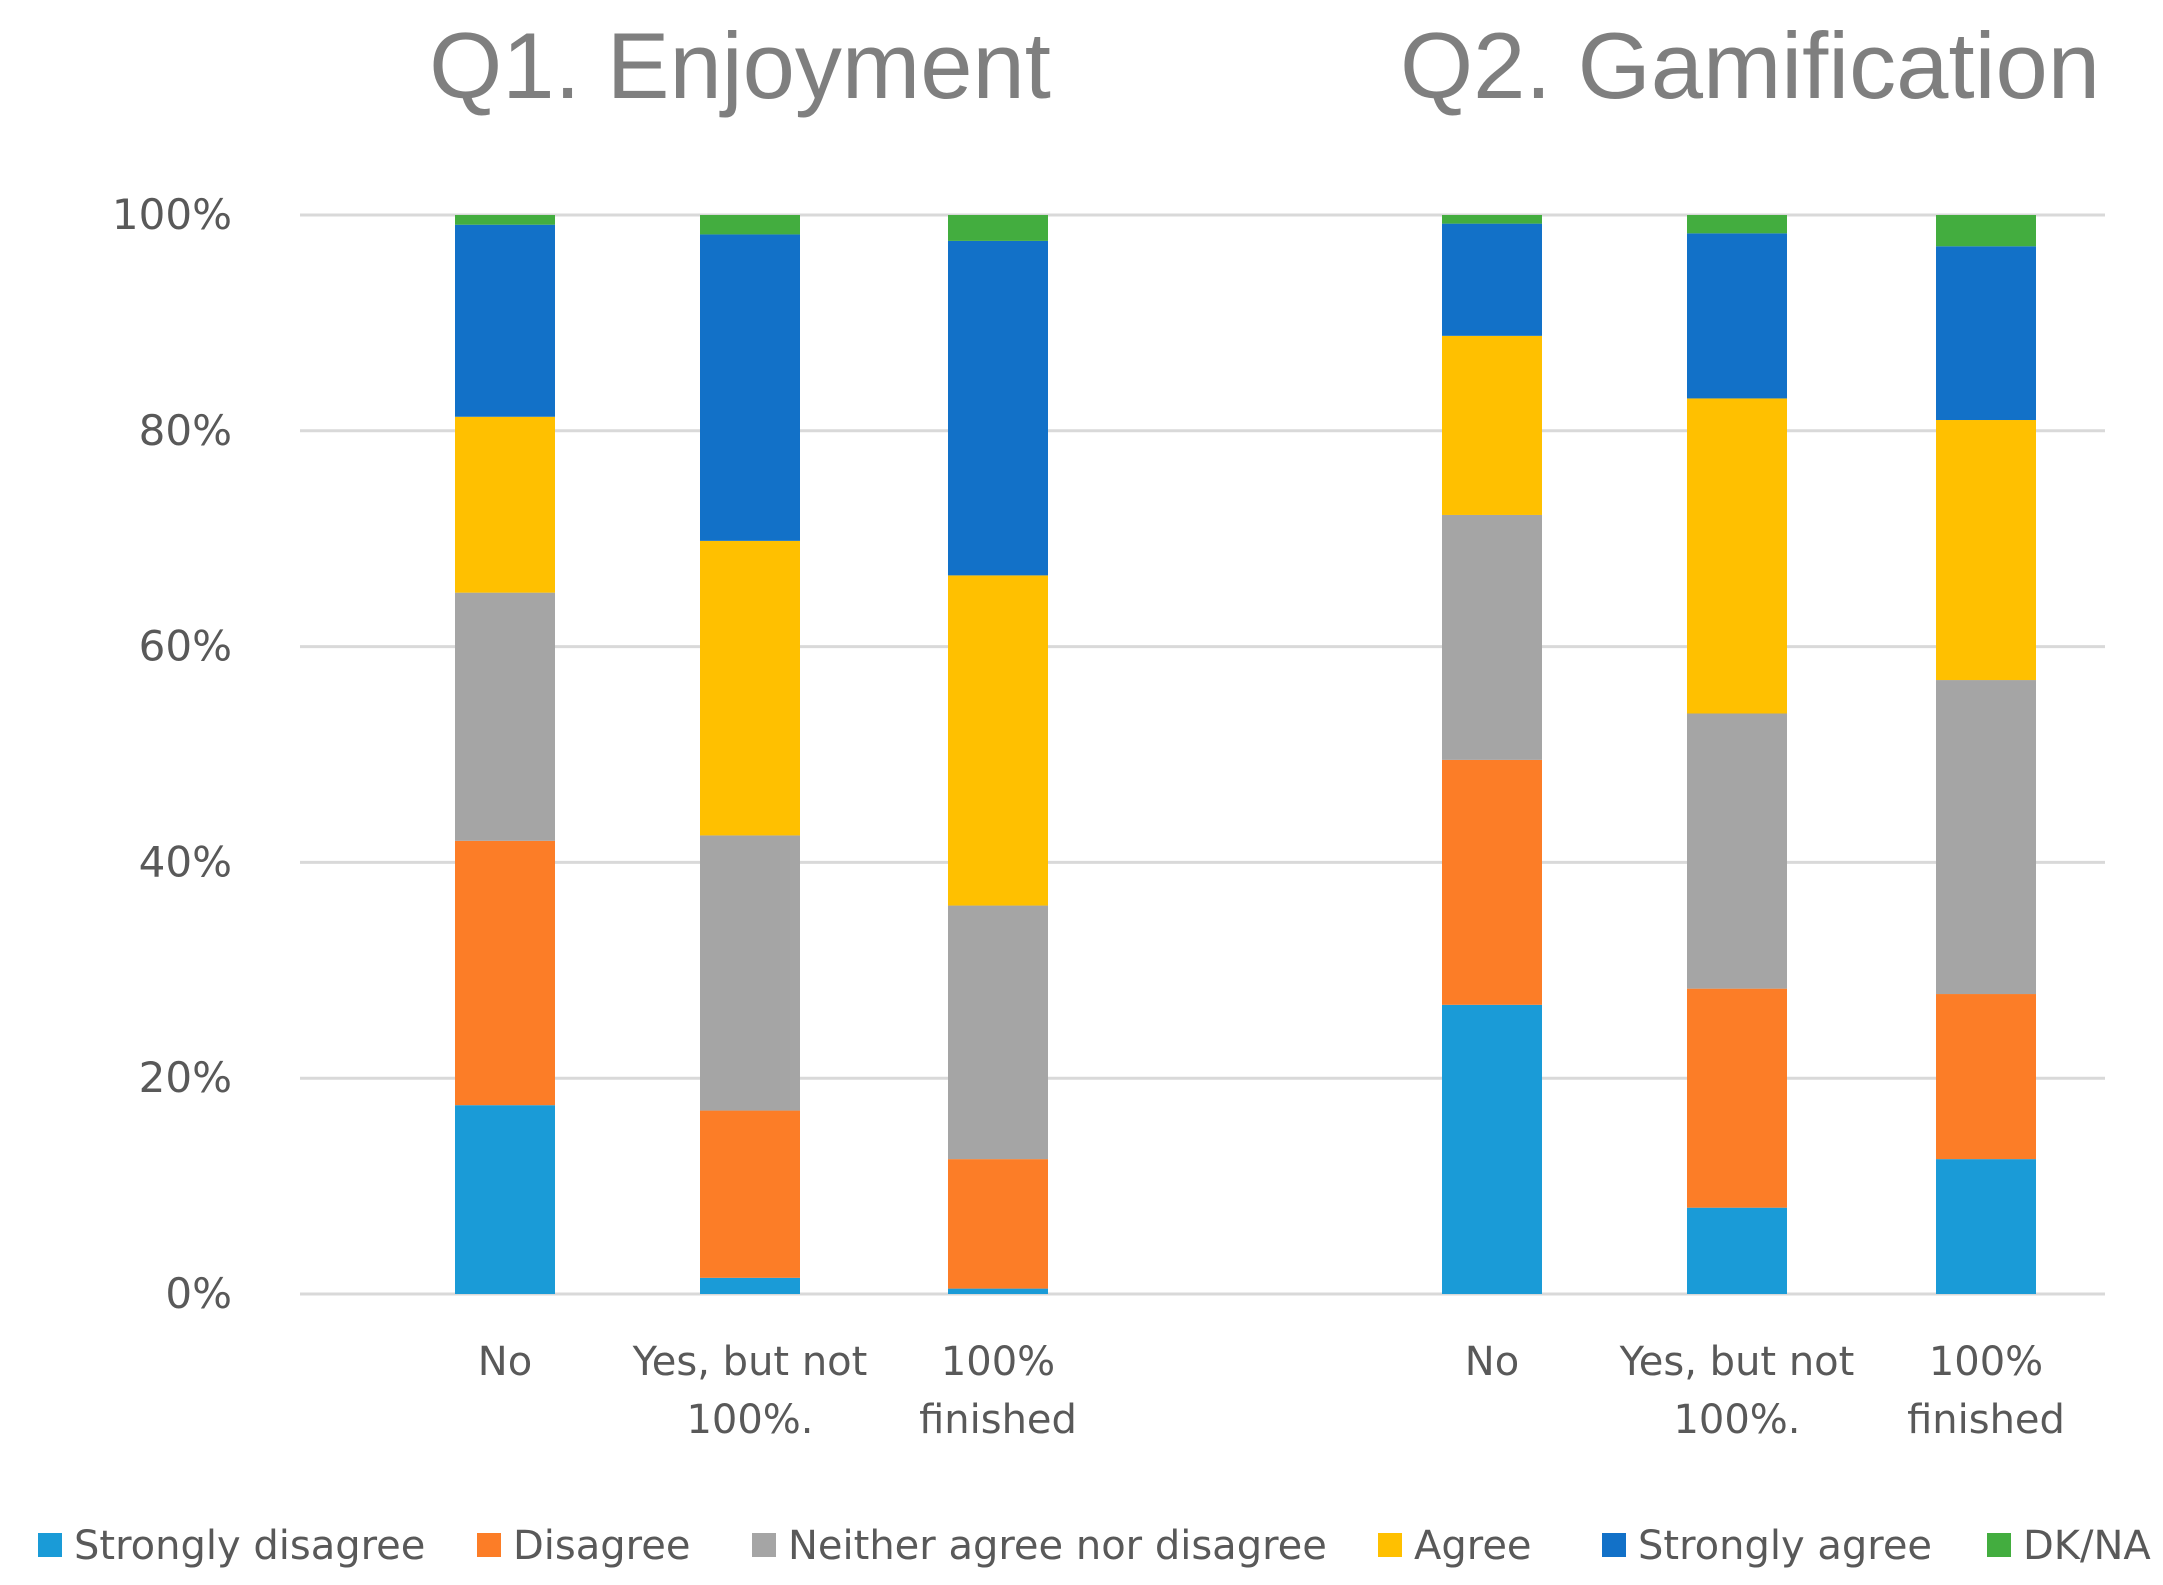 This screenshot has width=2163, height=1585. What do you see at coordinates (1057, 1546) in the screenshot?
I see `legend-label: Neither agree nor disagree` at bounding box center [1057, 1546].